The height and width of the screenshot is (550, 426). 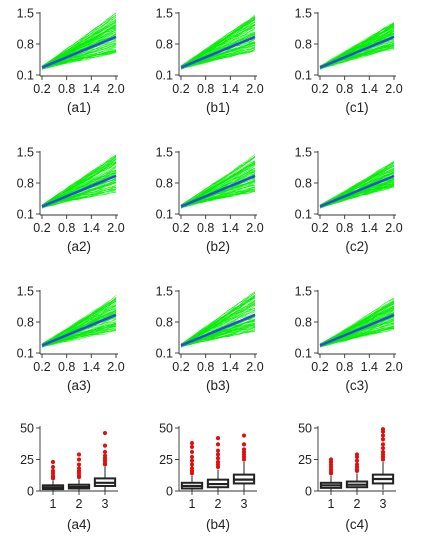 I want to click on panel-b2: 0.1 0.8 1.5 0.2 0.8 1.4 2.0 (b2), so click(x=210, y=200).